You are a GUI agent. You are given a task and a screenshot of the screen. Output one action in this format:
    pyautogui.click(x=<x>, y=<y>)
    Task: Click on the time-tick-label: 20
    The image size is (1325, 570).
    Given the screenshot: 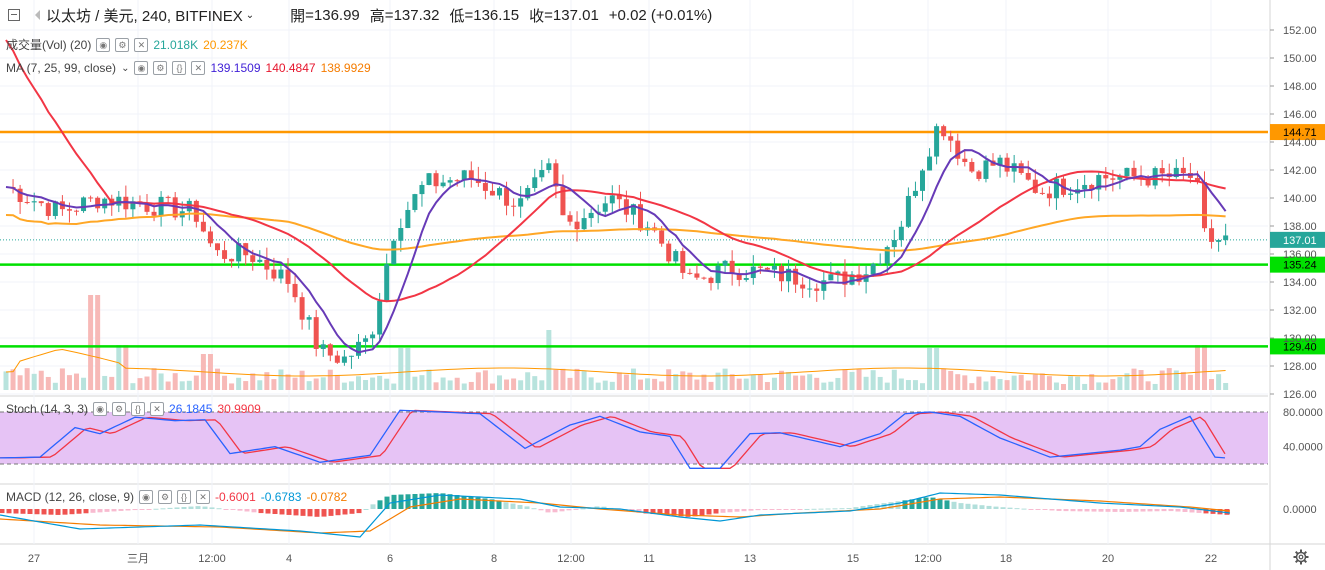 What is the action you would take?
    pyautogui.click(x=1108, y=559)
    